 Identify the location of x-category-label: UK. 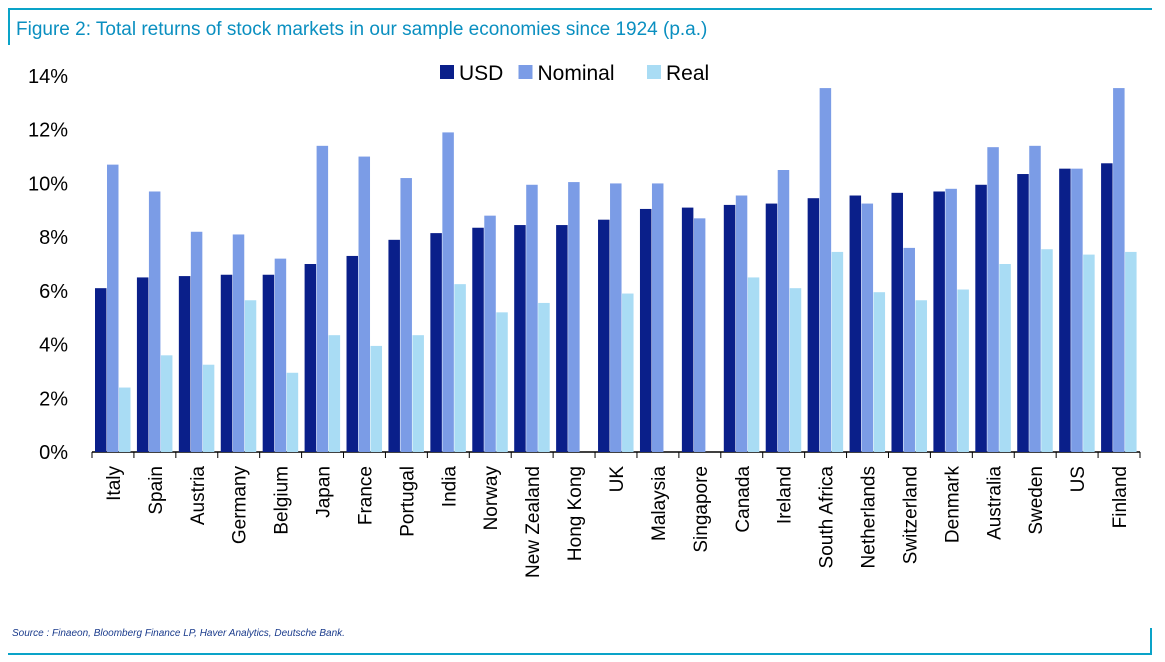
(617, 479).